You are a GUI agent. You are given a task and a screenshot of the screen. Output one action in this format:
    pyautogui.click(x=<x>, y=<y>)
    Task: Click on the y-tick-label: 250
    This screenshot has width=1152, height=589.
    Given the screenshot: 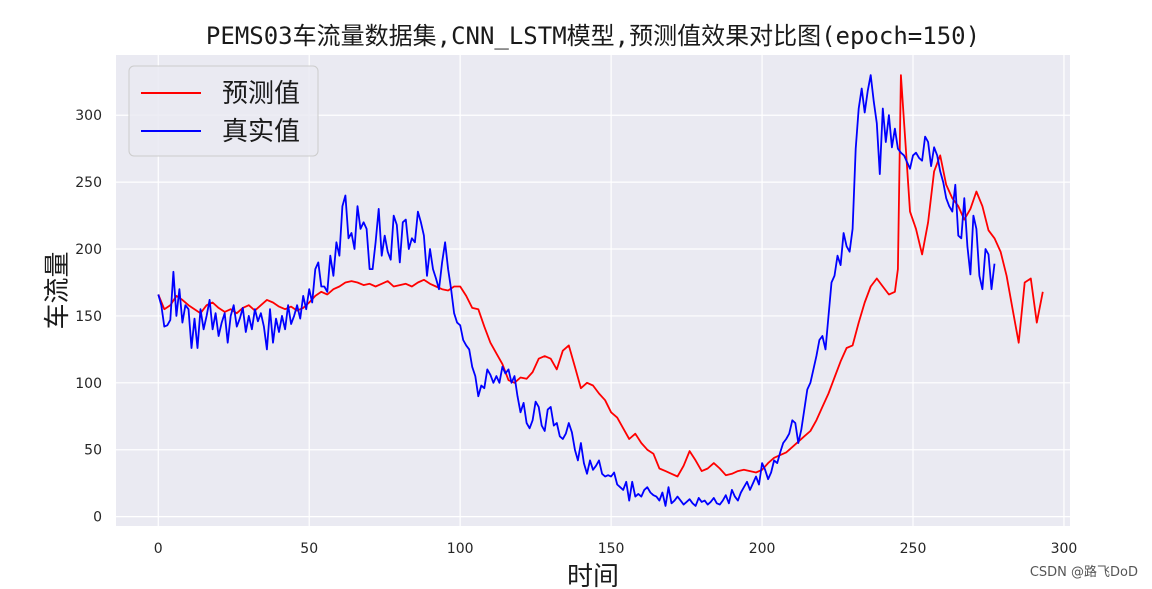 What is the action you would take?
    pyautogui.click(x=88, y=183)
    